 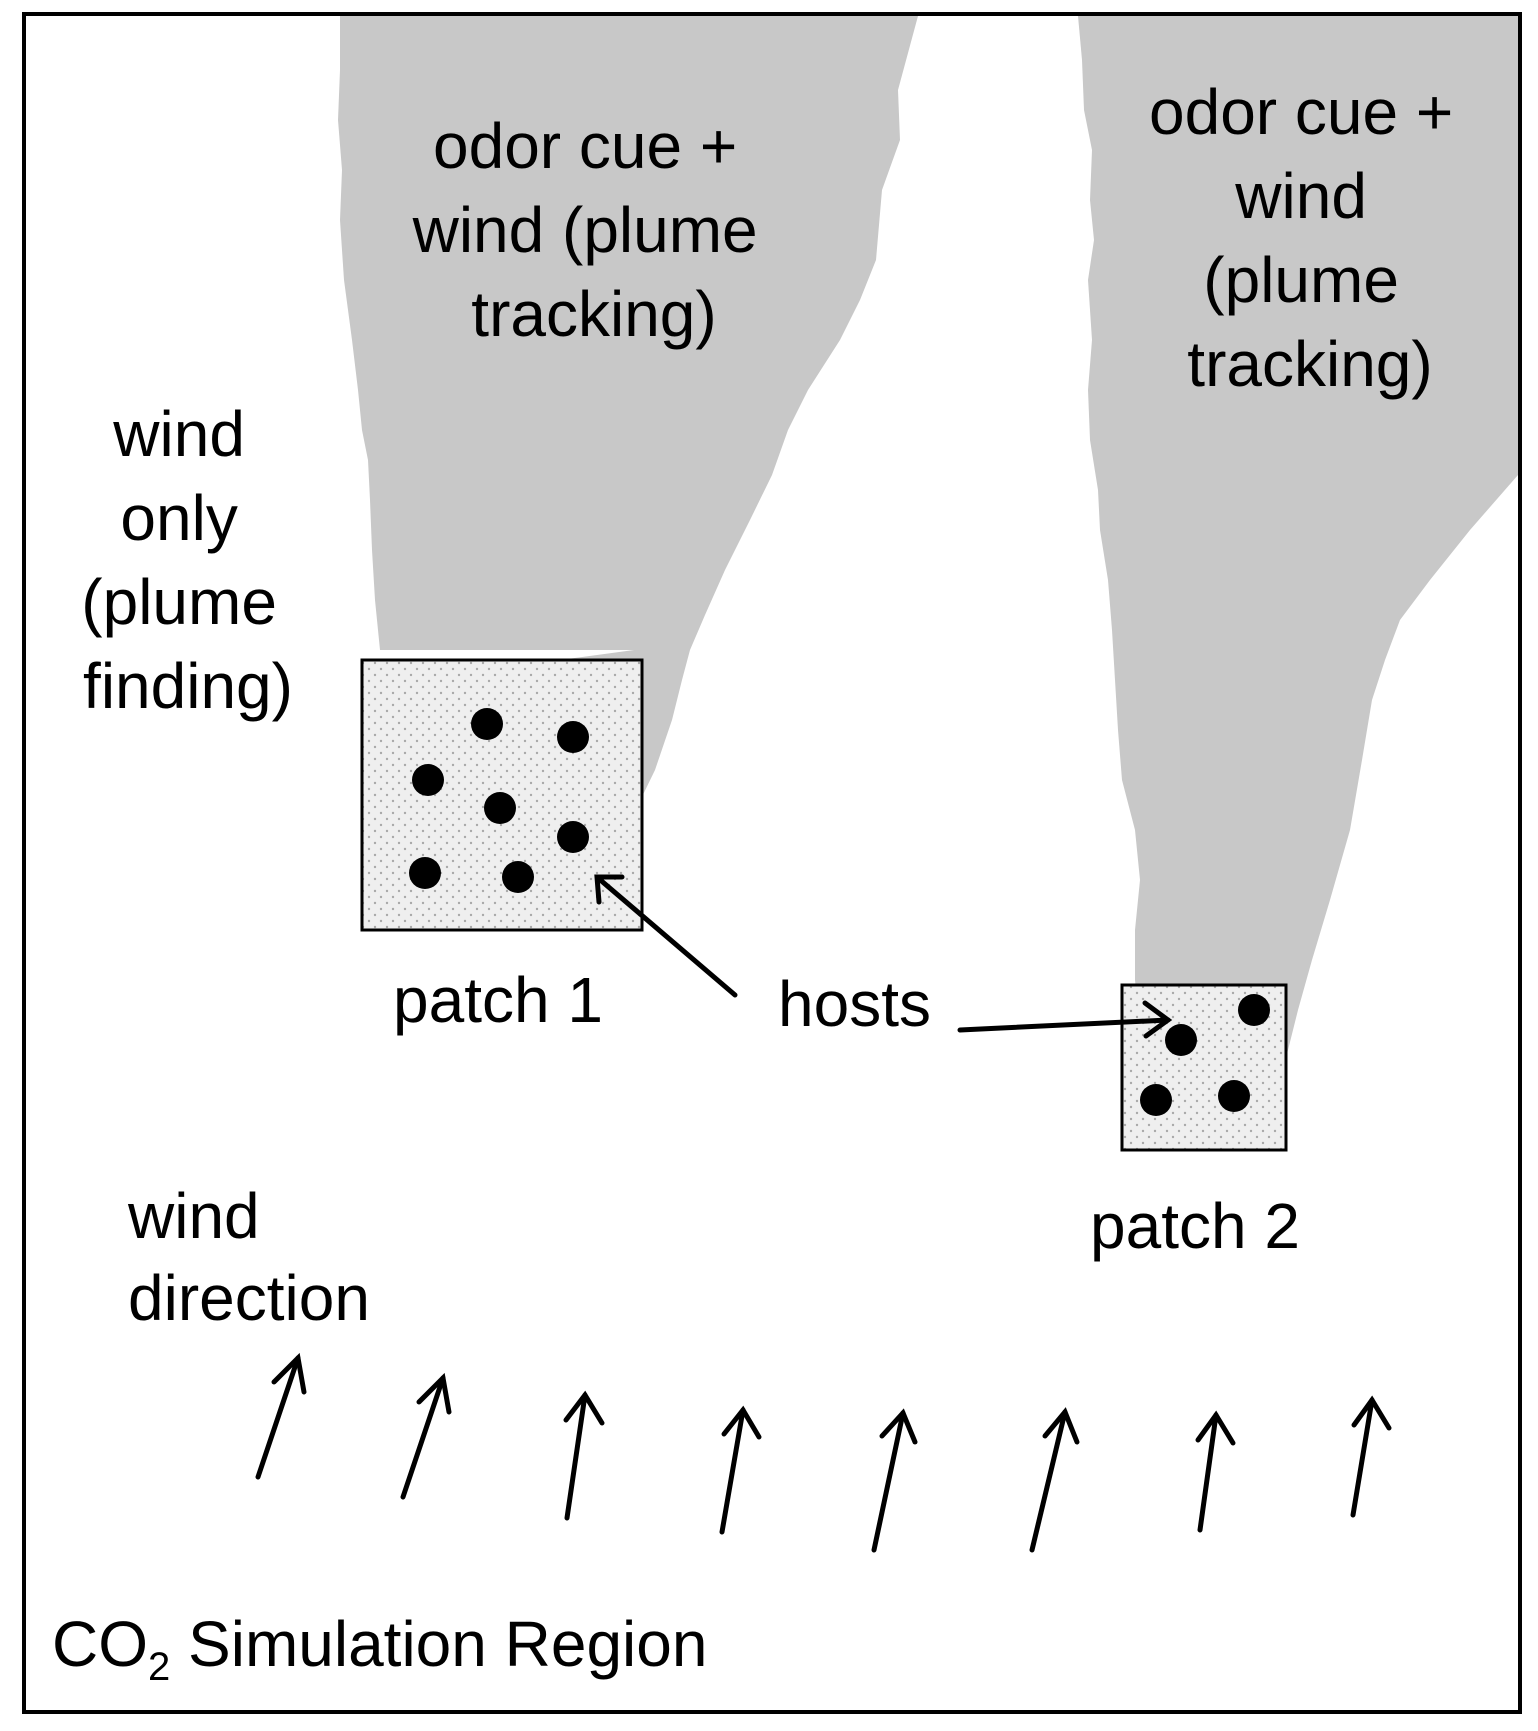 What do you see at coordinates (187, 560) in the screenshot?
I see `wind-only-label: wind only (plume finding)` at bounding box center [187, 560].